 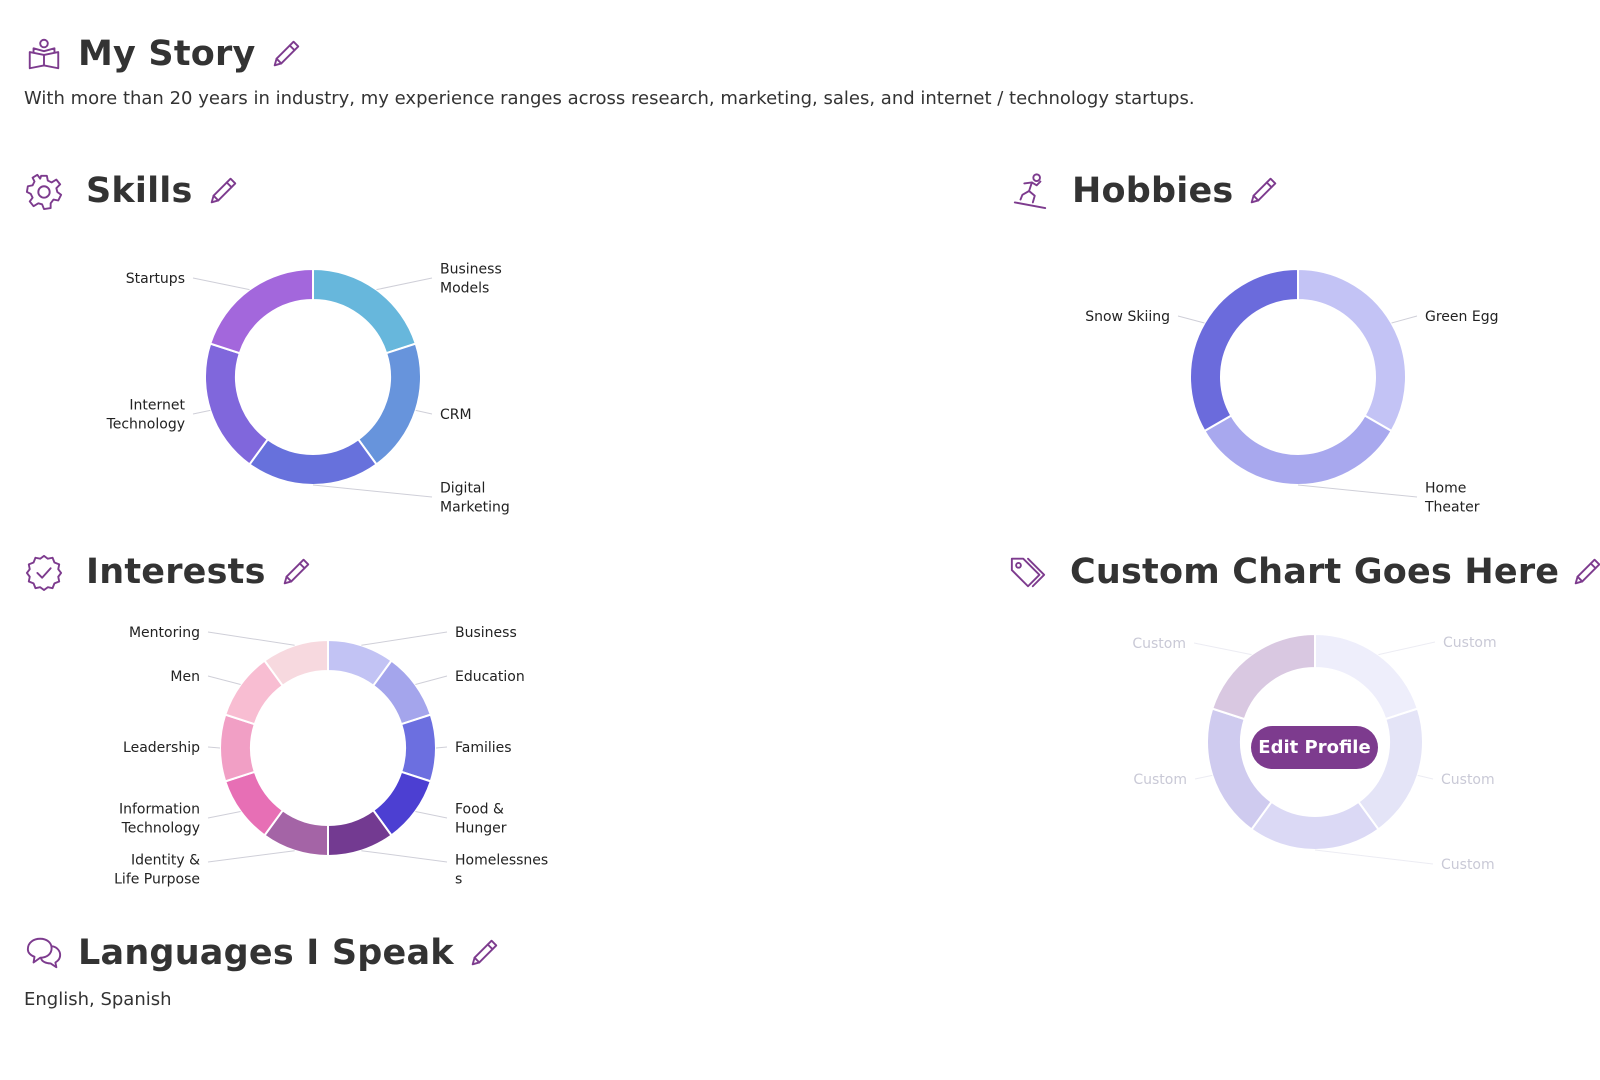 I want to click on chart-label: Food & Hunger, so click(x=481, y=819).